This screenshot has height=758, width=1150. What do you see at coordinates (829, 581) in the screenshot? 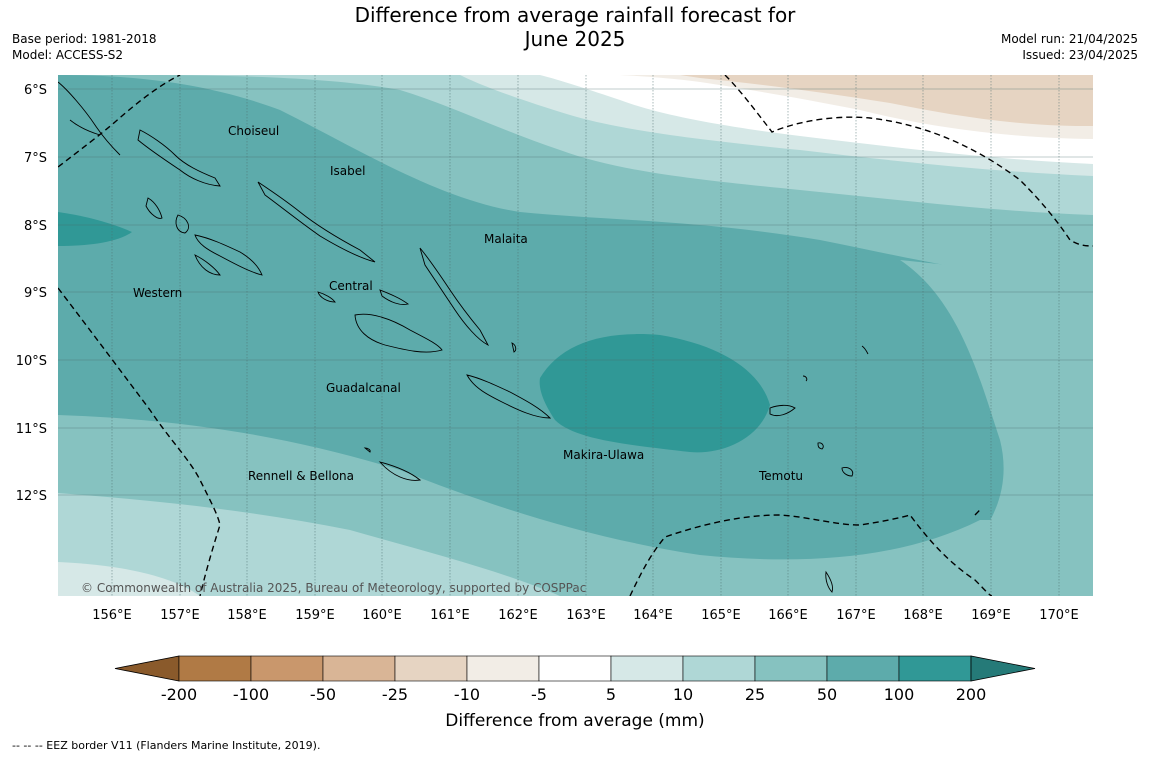
I see `torres-islands` at bounding box center [829, 581].